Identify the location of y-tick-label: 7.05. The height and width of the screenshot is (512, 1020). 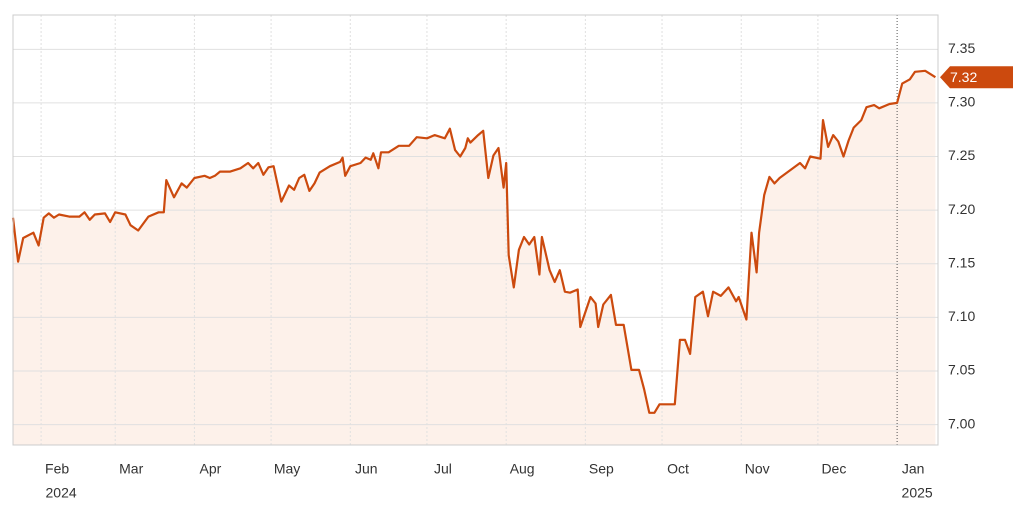
(961, 370).